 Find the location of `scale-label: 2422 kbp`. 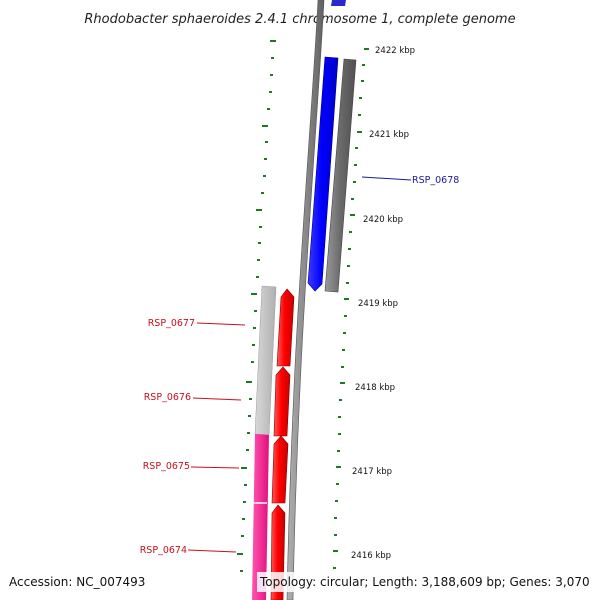

scale-label: 2422 kbp is located at coordinates (395, 51).